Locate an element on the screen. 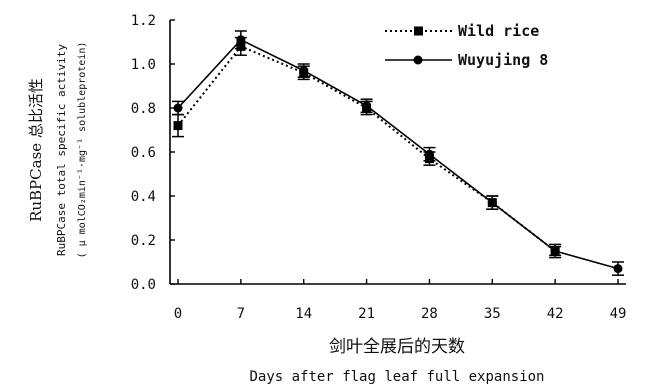 This screenshot has width=654, height=386. x-tick-label: 28 is located at coordinates (429, 314).